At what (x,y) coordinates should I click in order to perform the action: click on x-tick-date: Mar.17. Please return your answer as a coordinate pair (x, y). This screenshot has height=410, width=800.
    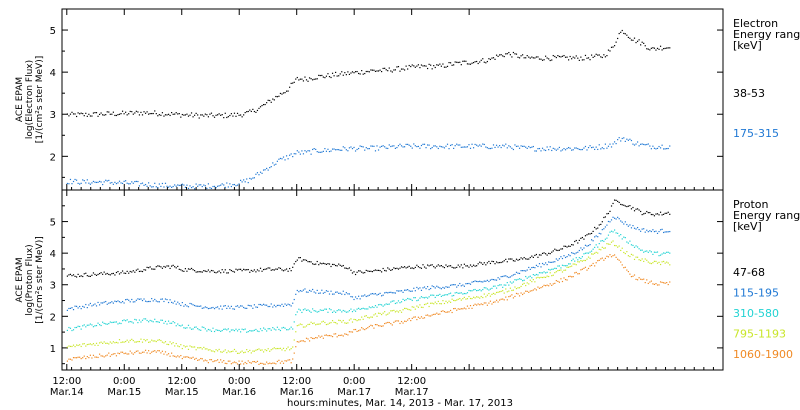
    Looking at the image, I should click on (412, 392).